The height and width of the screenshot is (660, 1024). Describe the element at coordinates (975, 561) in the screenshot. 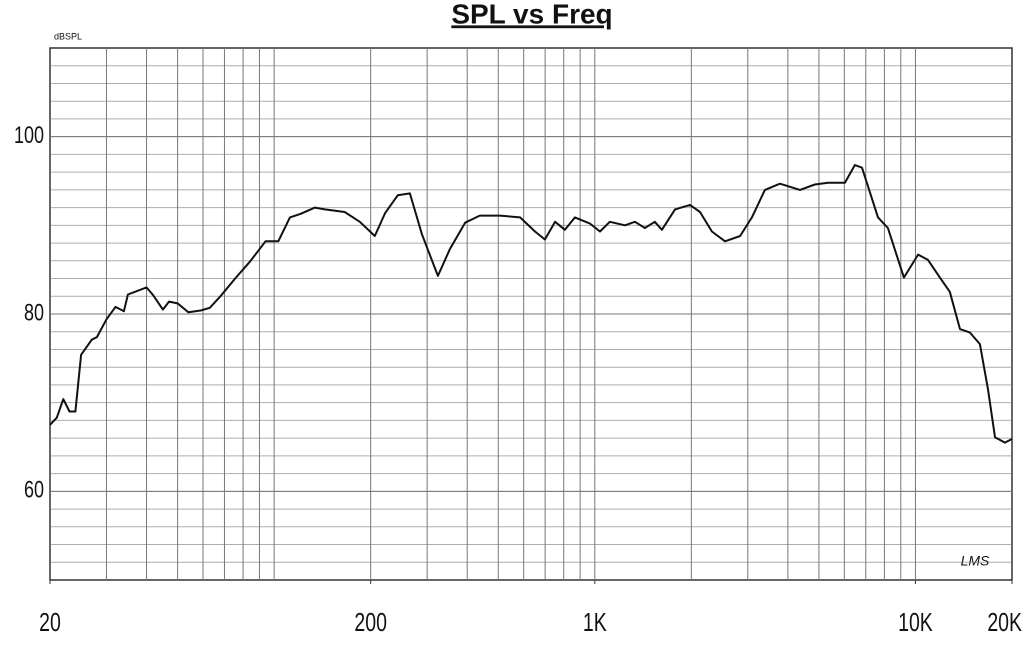

I see `annotation: LMS` at that location.